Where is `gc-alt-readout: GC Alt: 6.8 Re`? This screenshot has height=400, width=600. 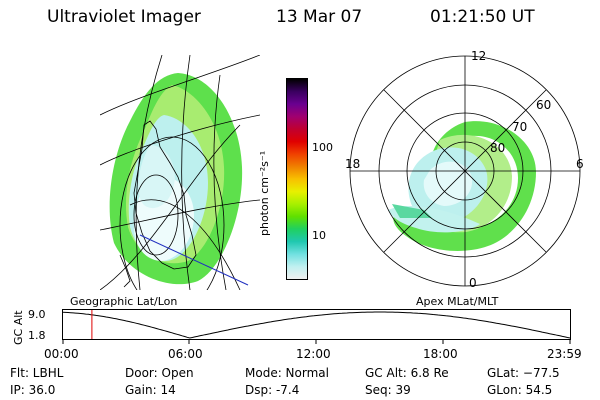 gc-alt-readout: GC Alt: 6.8 Re is located at coordinates (407, 373).